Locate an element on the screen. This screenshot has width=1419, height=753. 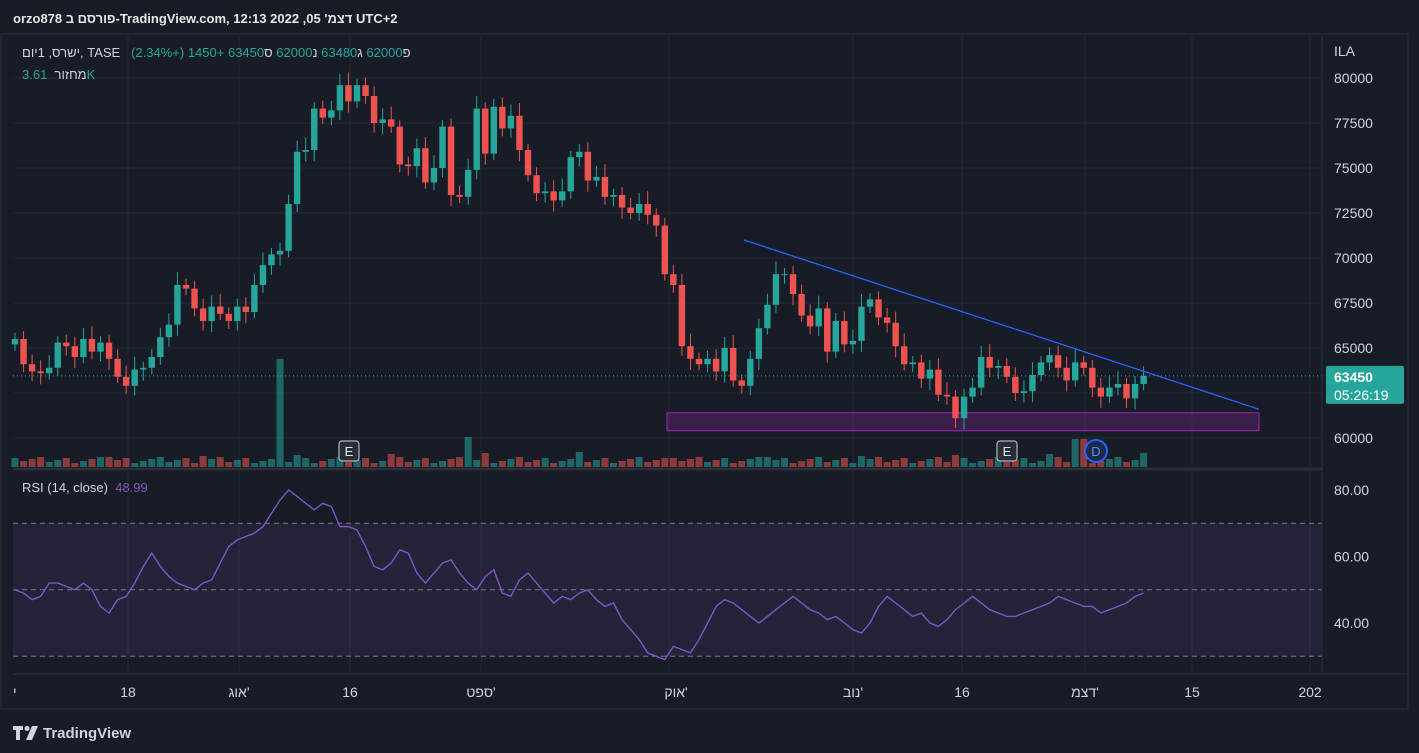
time-label: אוג' is located at coordinates (238, 692).